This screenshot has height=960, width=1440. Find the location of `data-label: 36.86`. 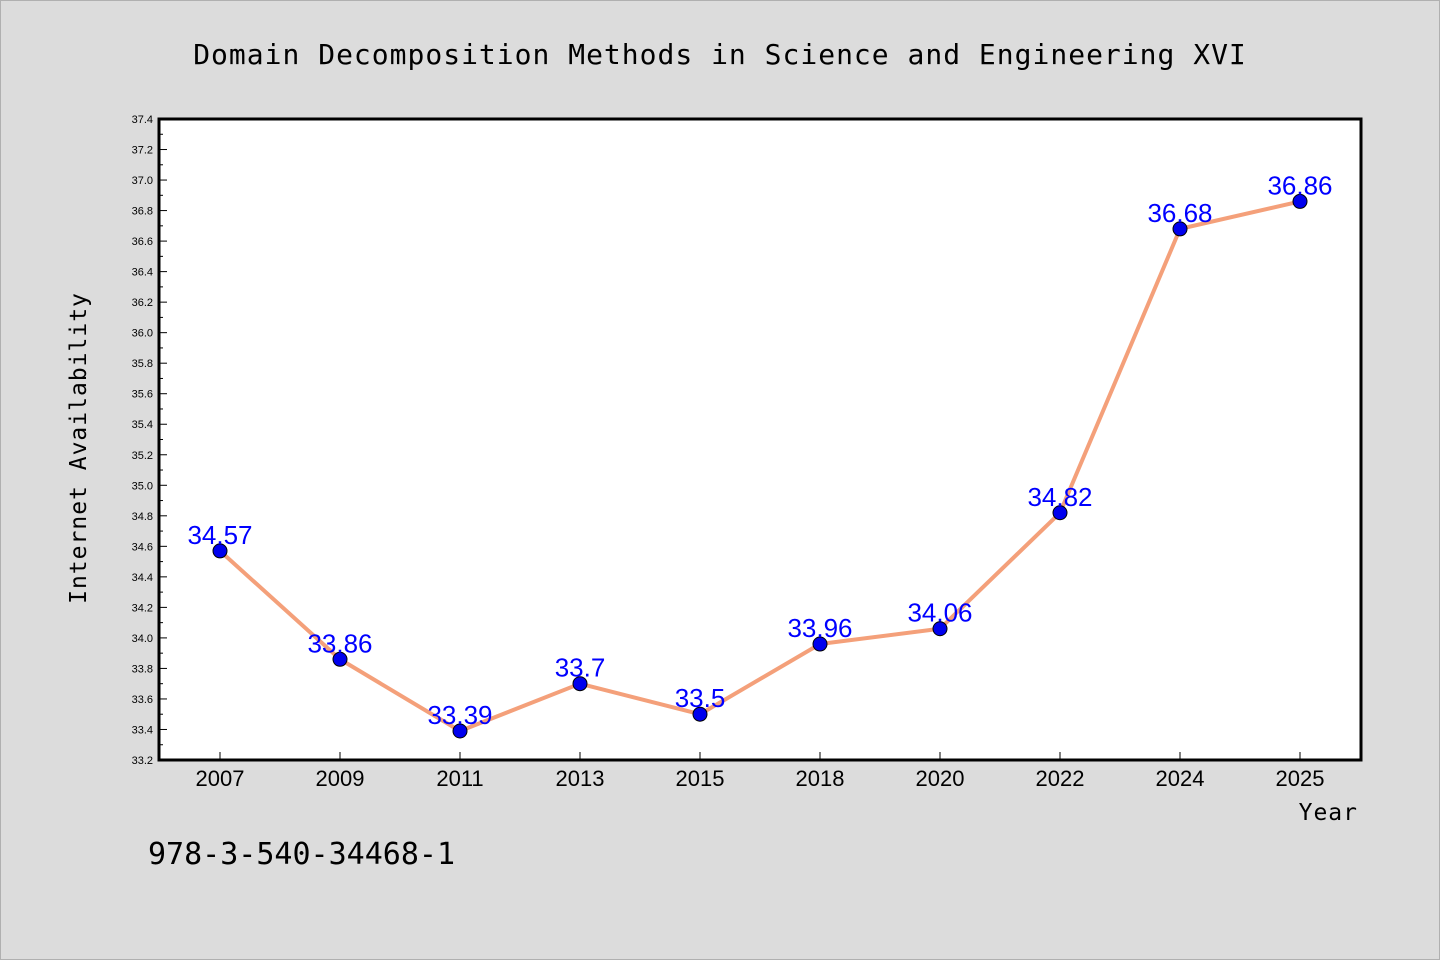

data-label: 36.86 is located at coordinates (1299, 185).